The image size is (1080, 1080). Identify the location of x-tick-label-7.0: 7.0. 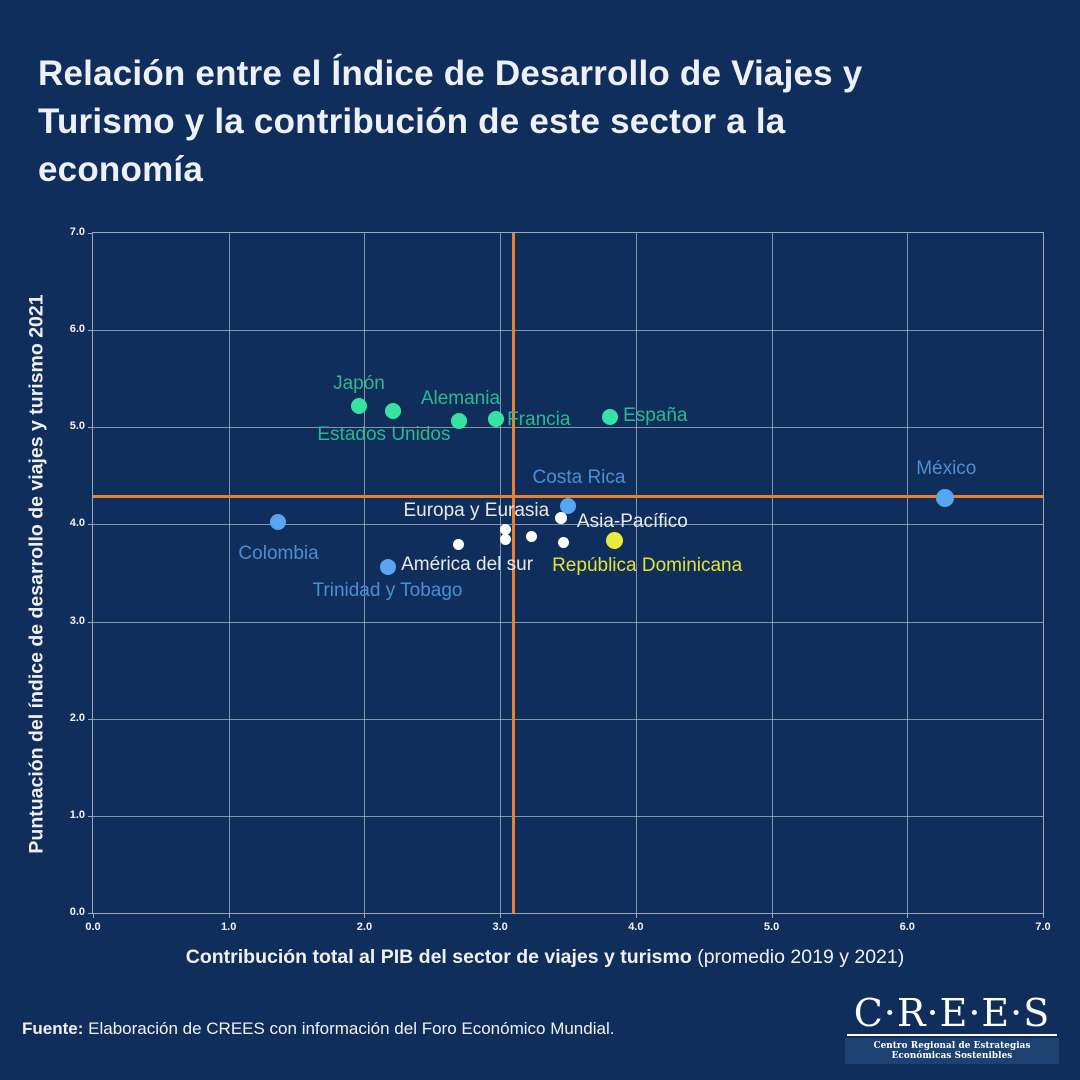
(1043, 927).